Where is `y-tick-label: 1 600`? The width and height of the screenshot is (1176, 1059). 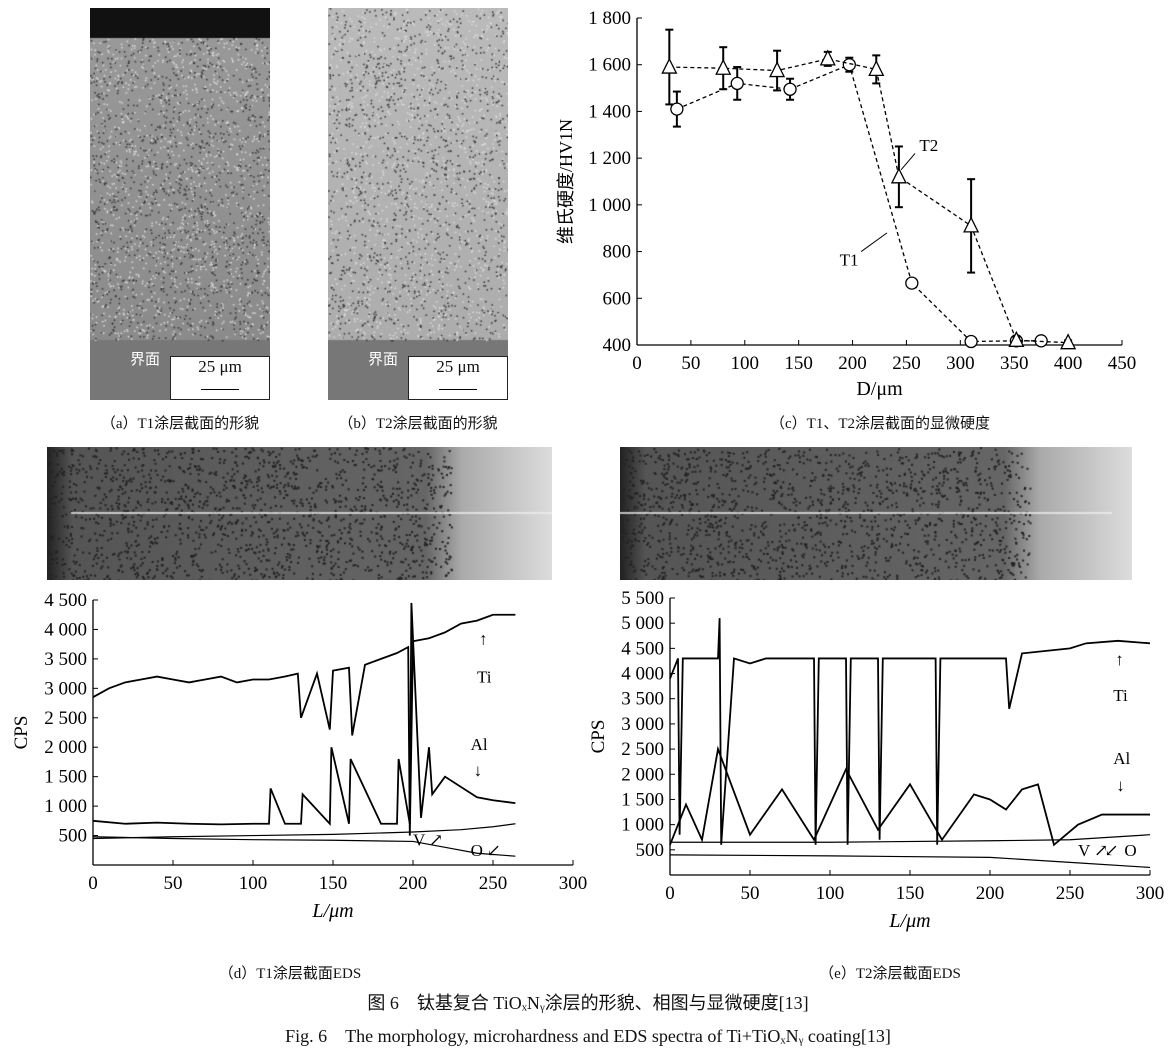 y-tick-label: 1 600 is located at coordinates (609, 65).